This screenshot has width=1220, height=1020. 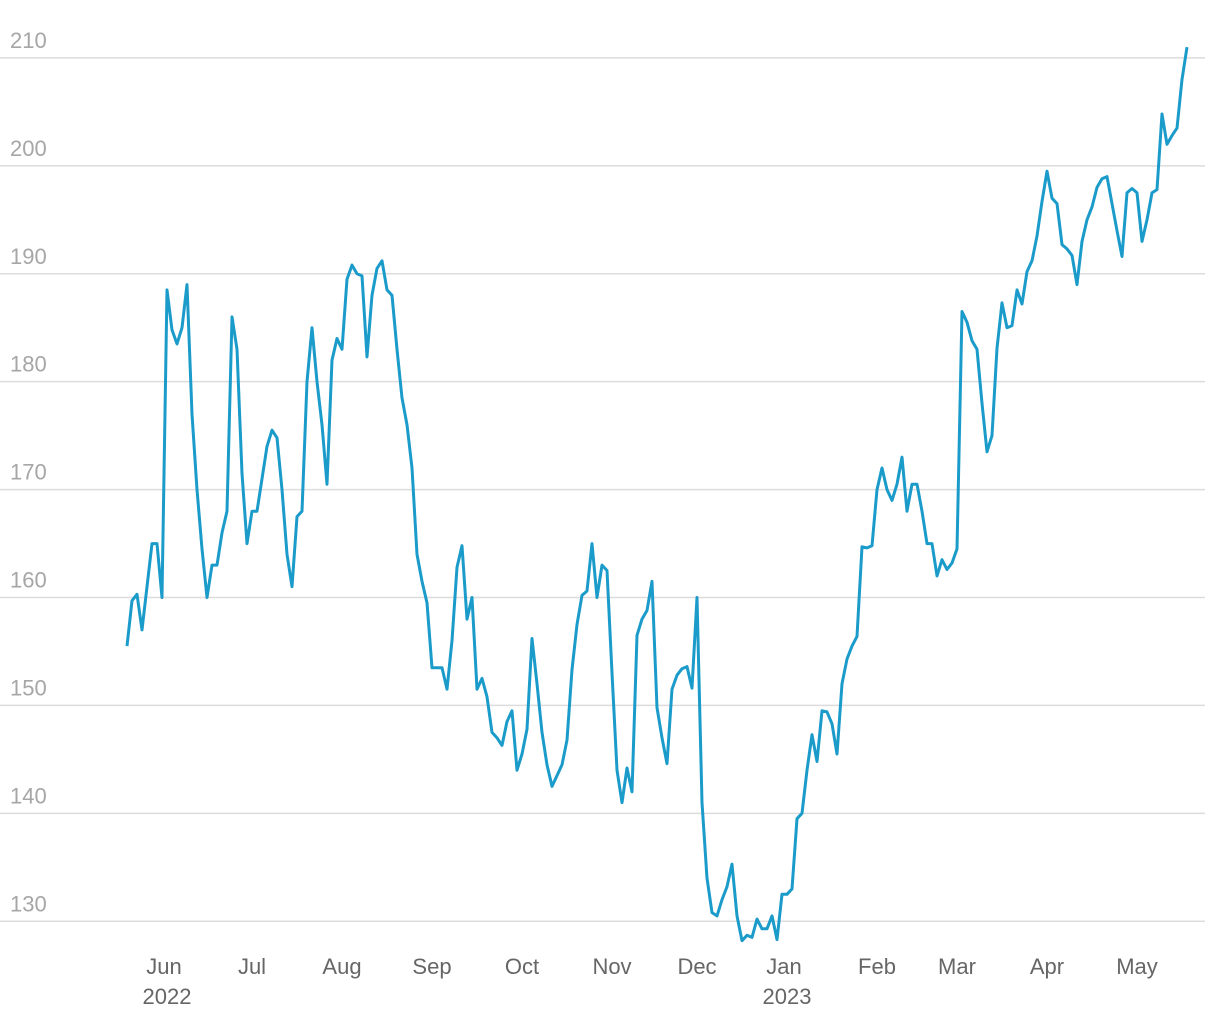 I want to click on y-tick-label: 200, so click(x=28, y=148).